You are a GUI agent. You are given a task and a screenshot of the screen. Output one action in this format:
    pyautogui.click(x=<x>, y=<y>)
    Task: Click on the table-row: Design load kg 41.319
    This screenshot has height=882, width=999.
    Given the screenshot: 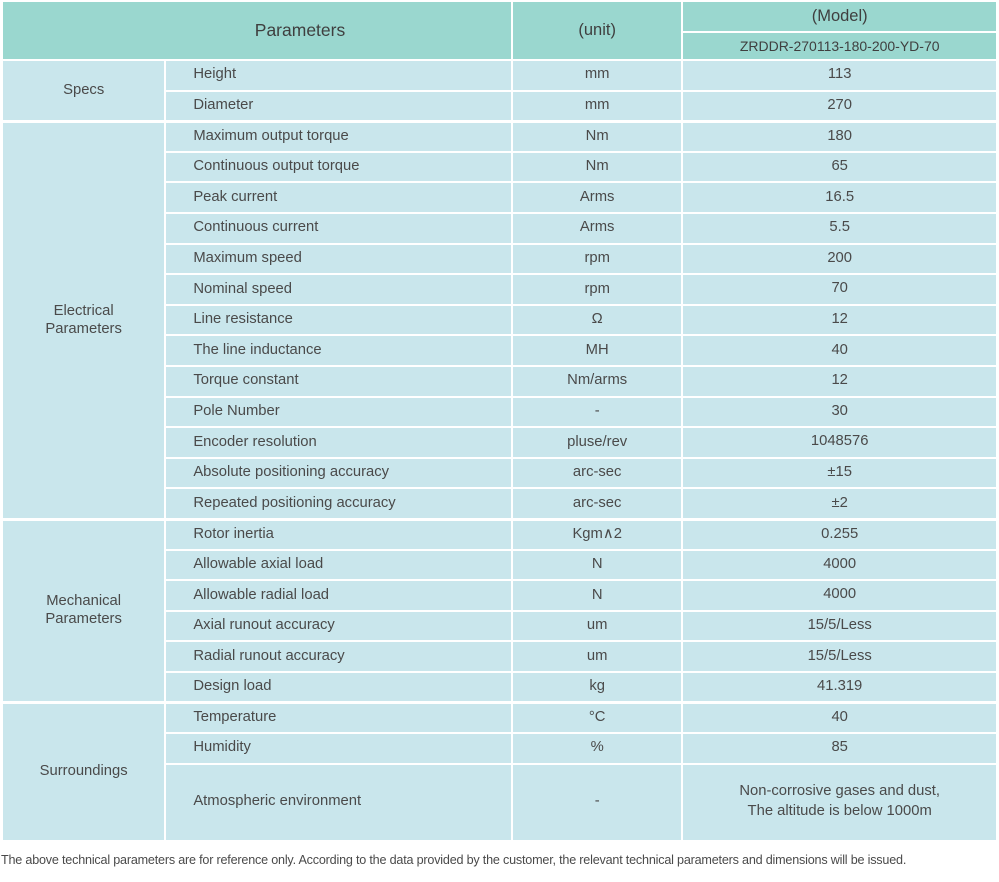 What is the action you would take?
    pyautogui.click(x=499, y=687)
    